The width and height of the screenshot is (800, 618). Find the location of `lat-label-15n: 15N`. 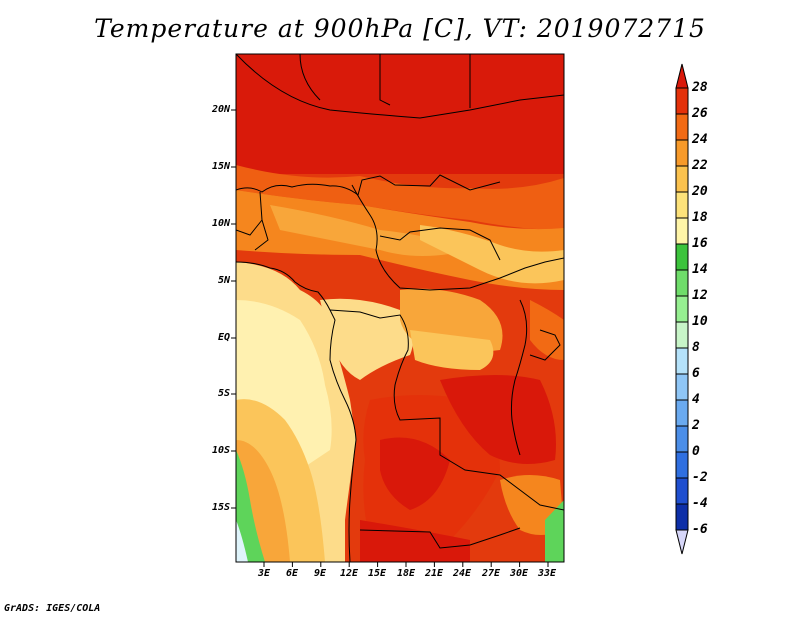

lat-label-15n: 15N is located at coordinates (220, 166).